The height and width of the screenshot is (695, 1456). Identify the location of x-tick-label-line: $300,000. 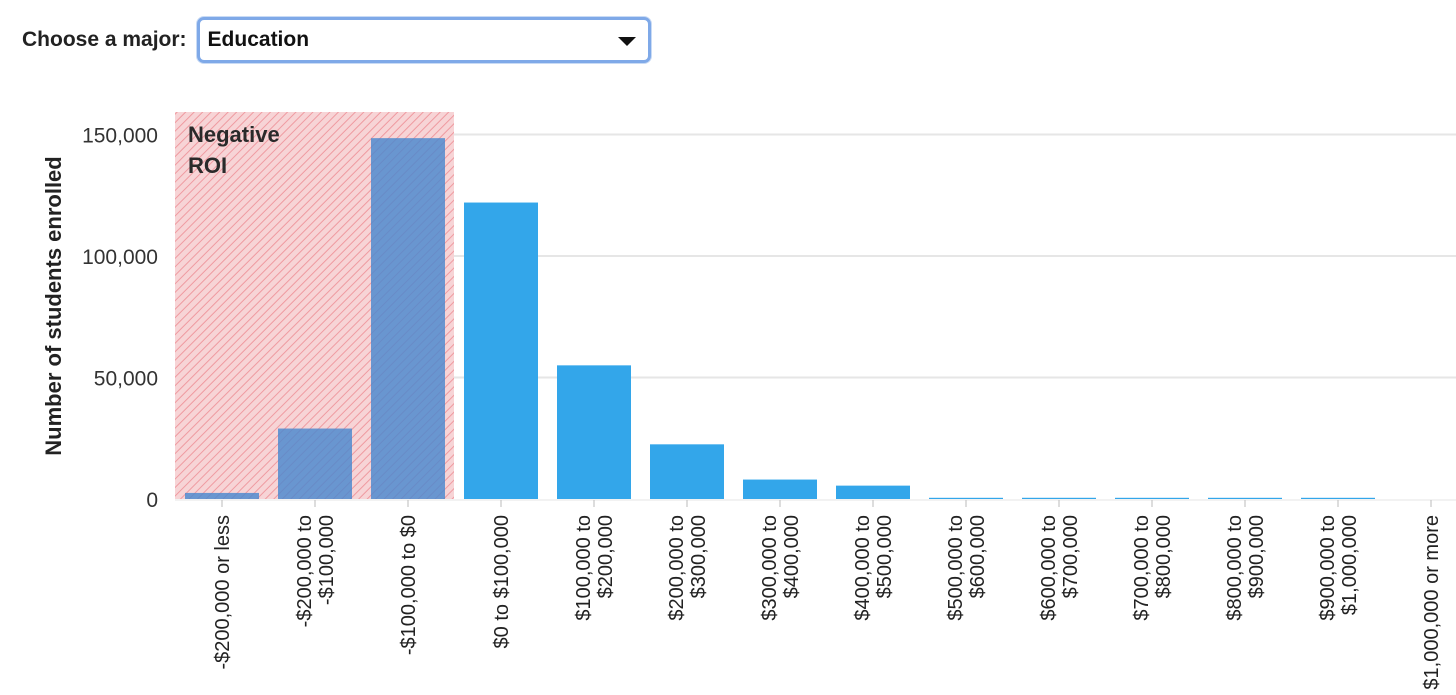
(699, 556).